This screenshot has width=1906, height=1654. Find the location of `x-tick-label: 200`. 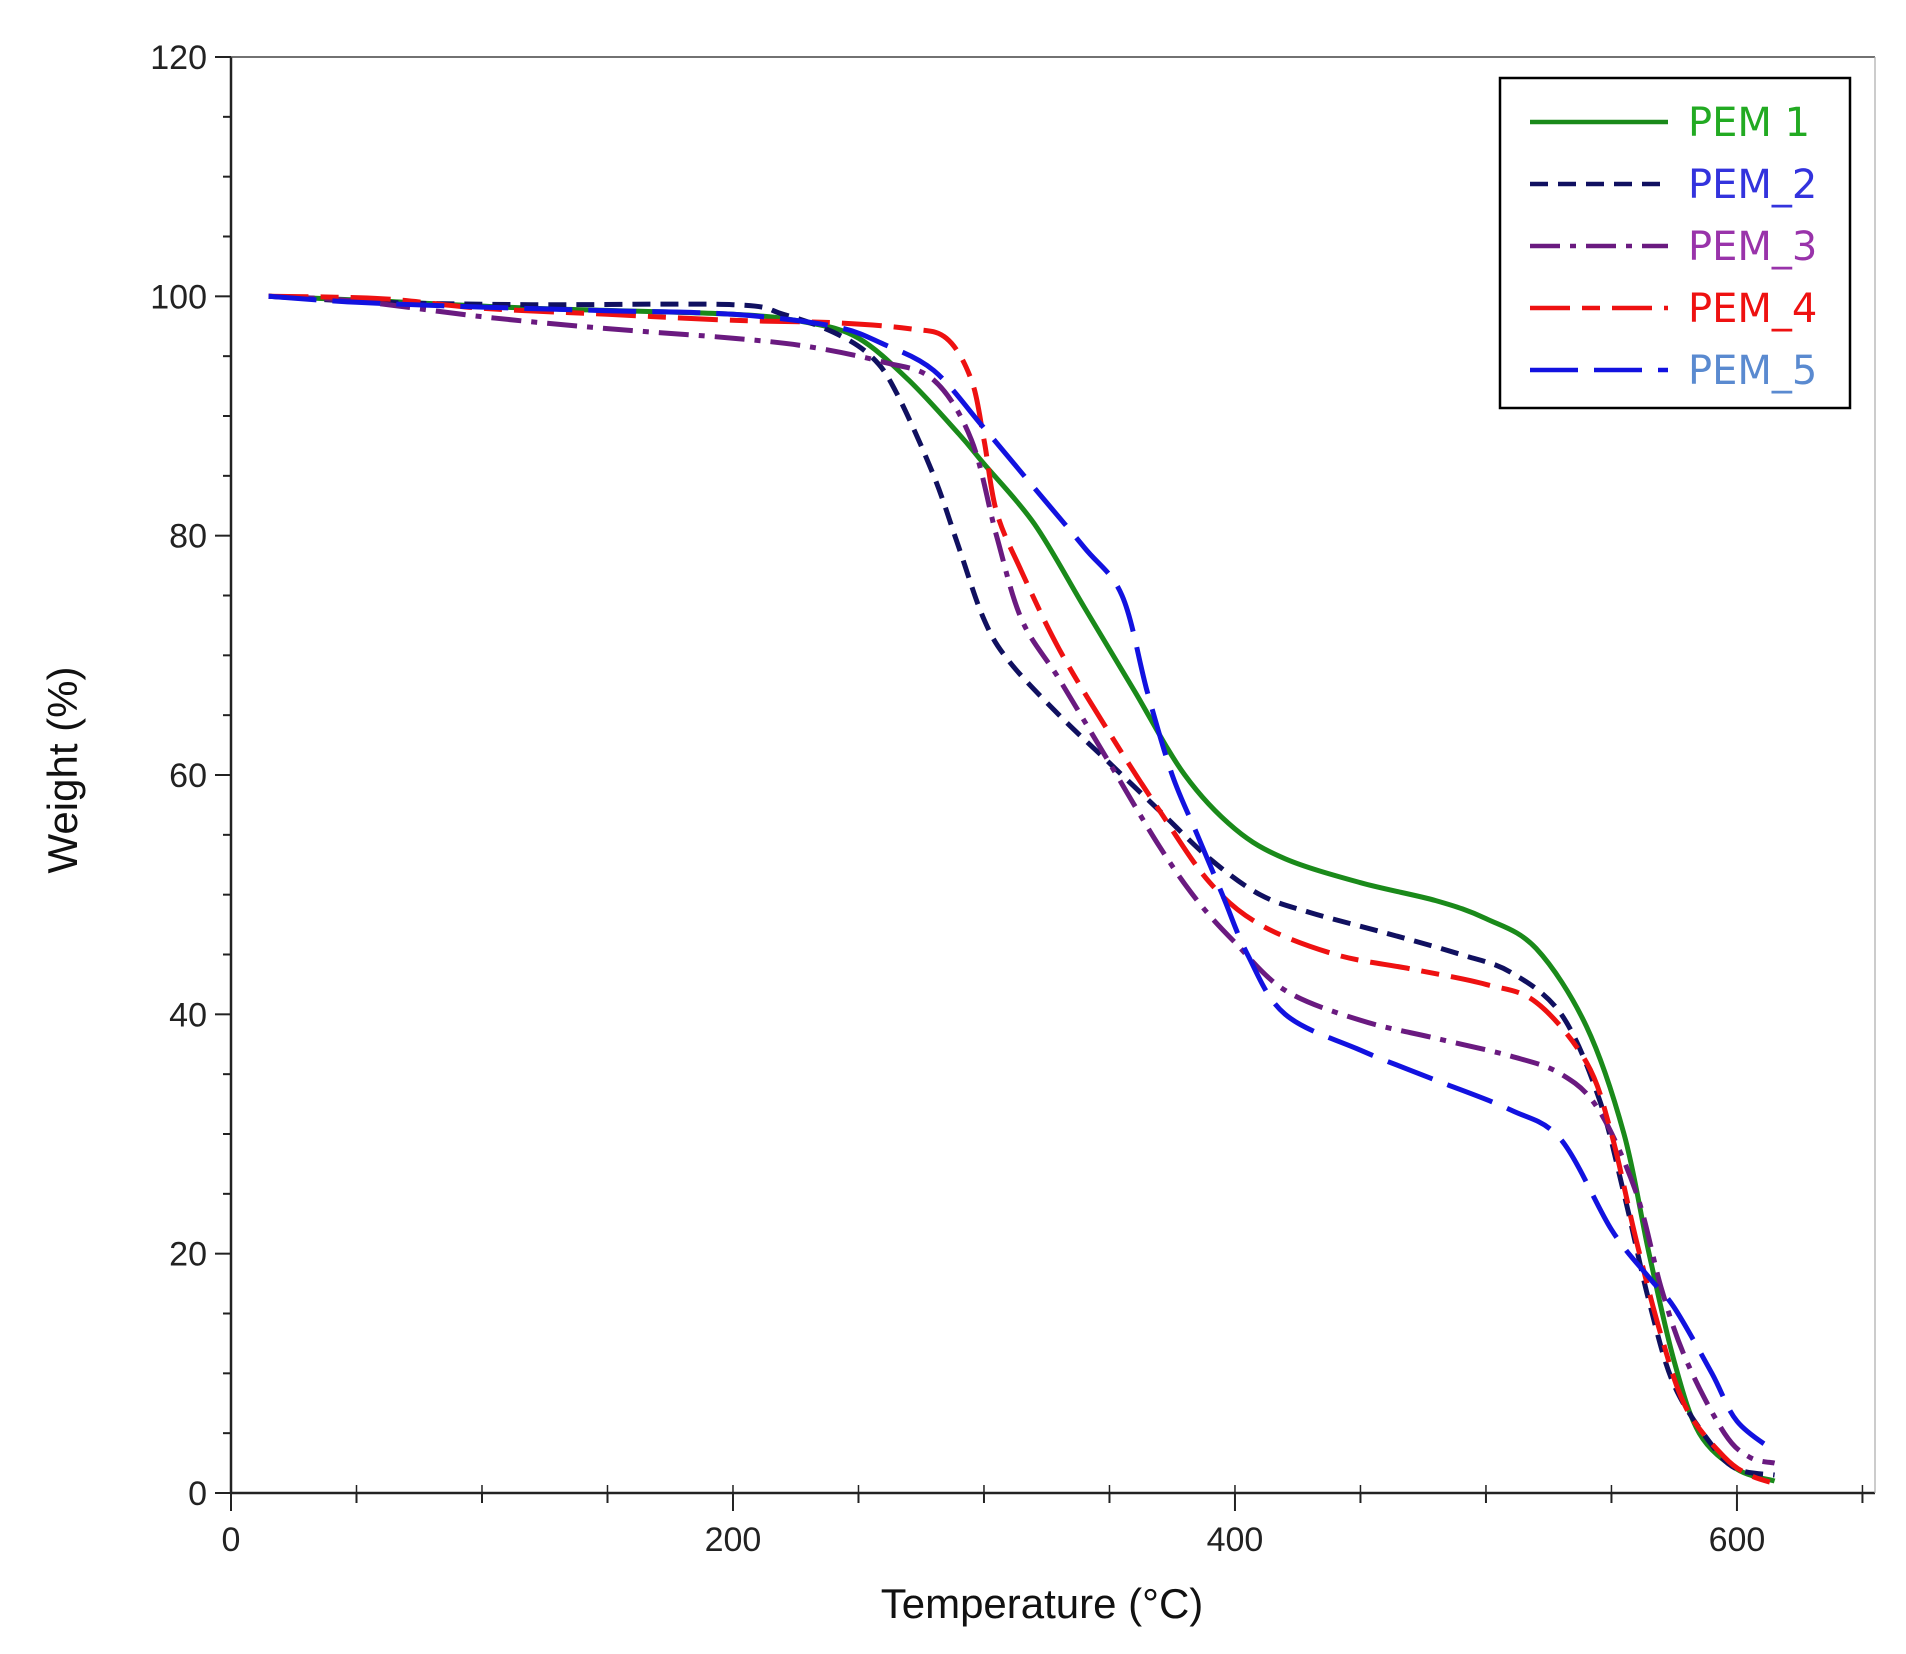

x-tick-label: 200 is located at coordinates (733, 1540).